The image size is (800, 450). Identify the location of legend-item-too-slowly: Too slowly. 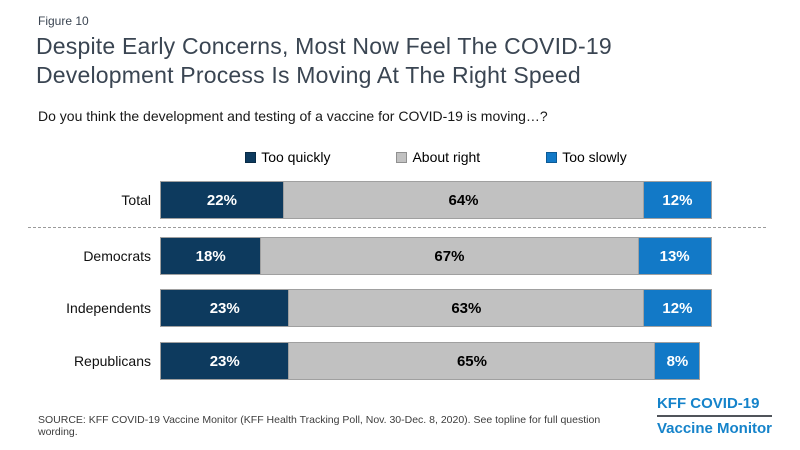
(586, 157).